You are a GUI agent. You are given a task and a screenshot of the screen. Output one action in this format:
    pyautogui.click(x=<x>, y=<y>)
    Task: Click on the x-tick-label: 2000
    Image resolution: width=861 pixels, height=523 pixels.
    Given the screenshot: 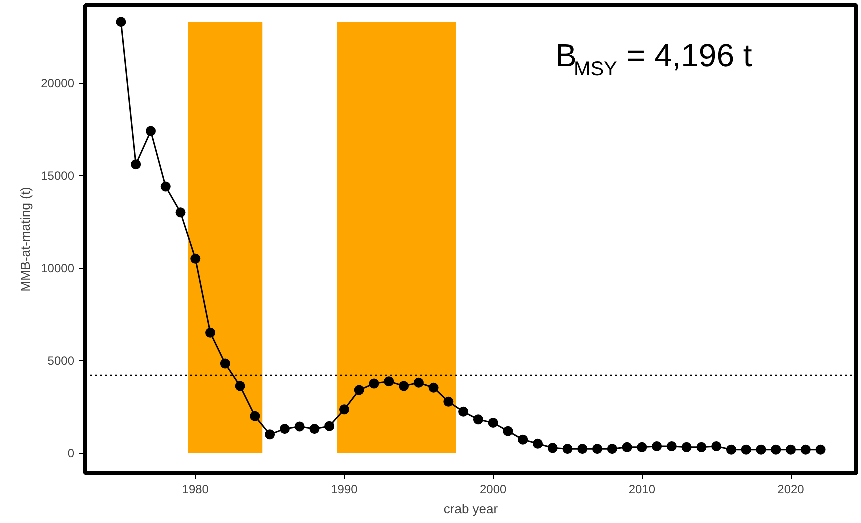 What is the action you would take?
    pyautogui.click(x=493, y=489)
    